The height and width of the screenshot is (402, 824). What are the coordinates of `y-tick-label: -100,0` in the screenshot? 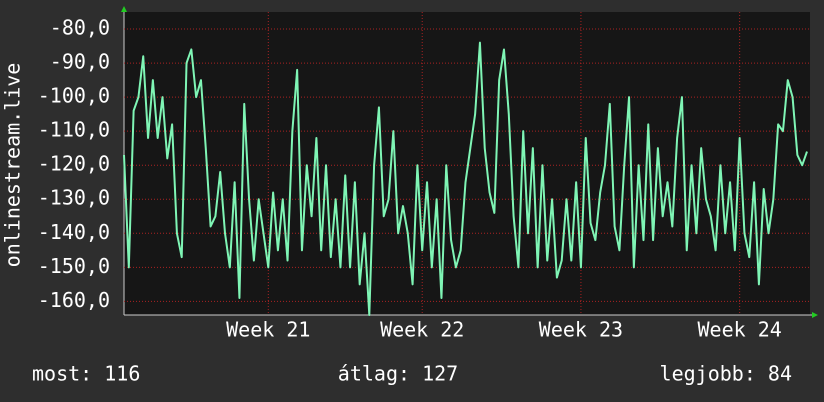 It's located at (74, 96).